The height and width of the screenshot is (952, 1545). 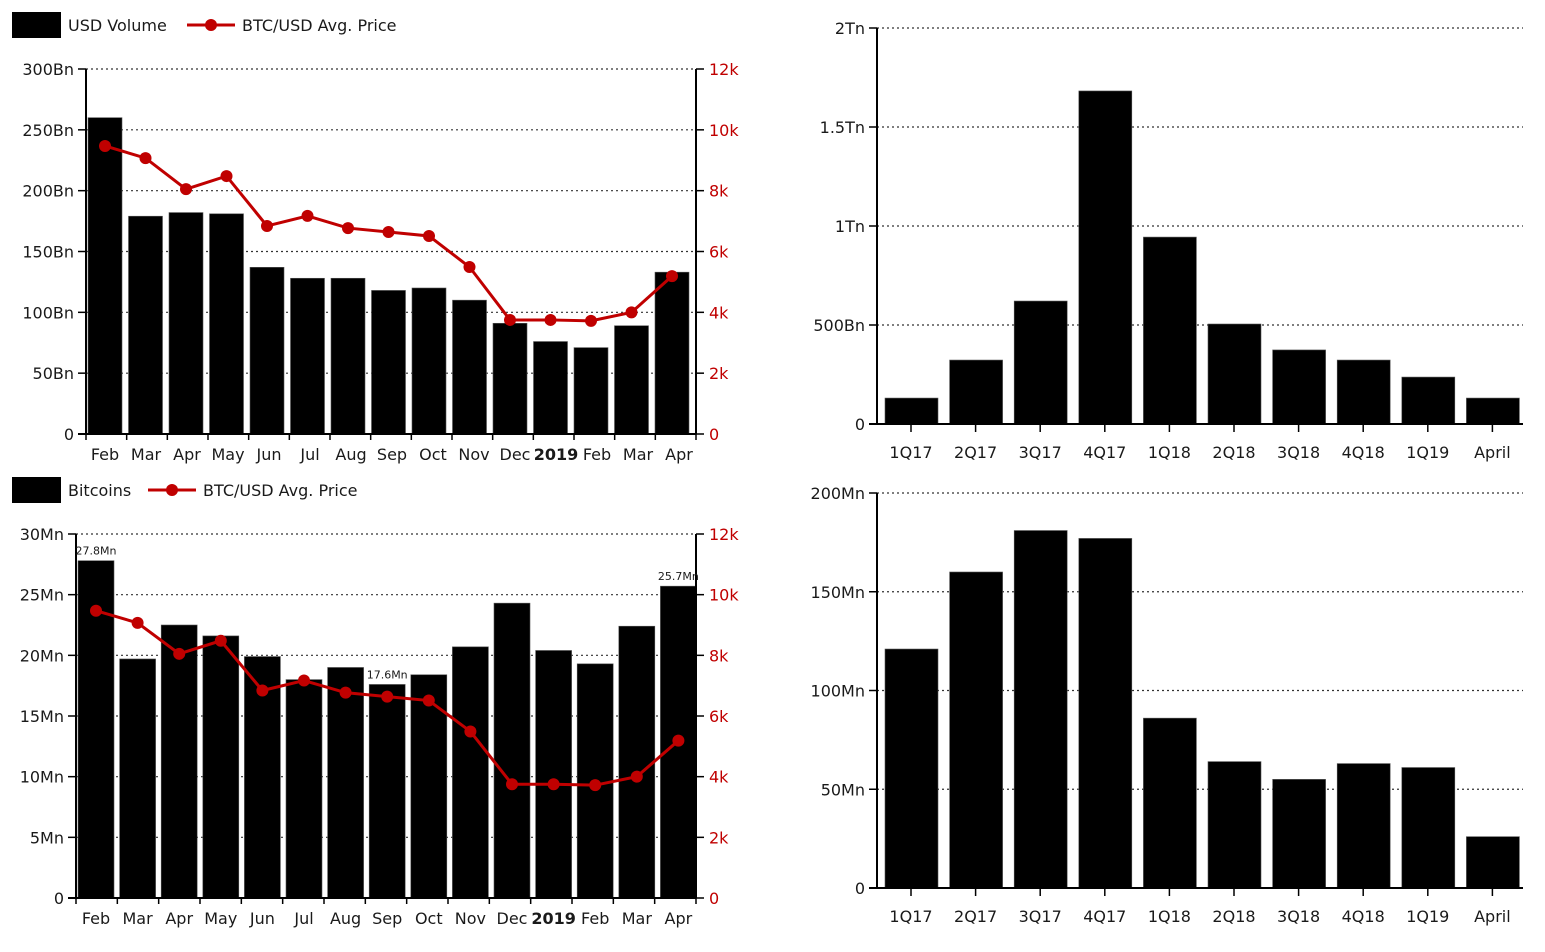 What do you see at coordinates (42, 716) in the screenshot?
I see `y-tick-label: 15Mn` at bounding box center [42, 716].